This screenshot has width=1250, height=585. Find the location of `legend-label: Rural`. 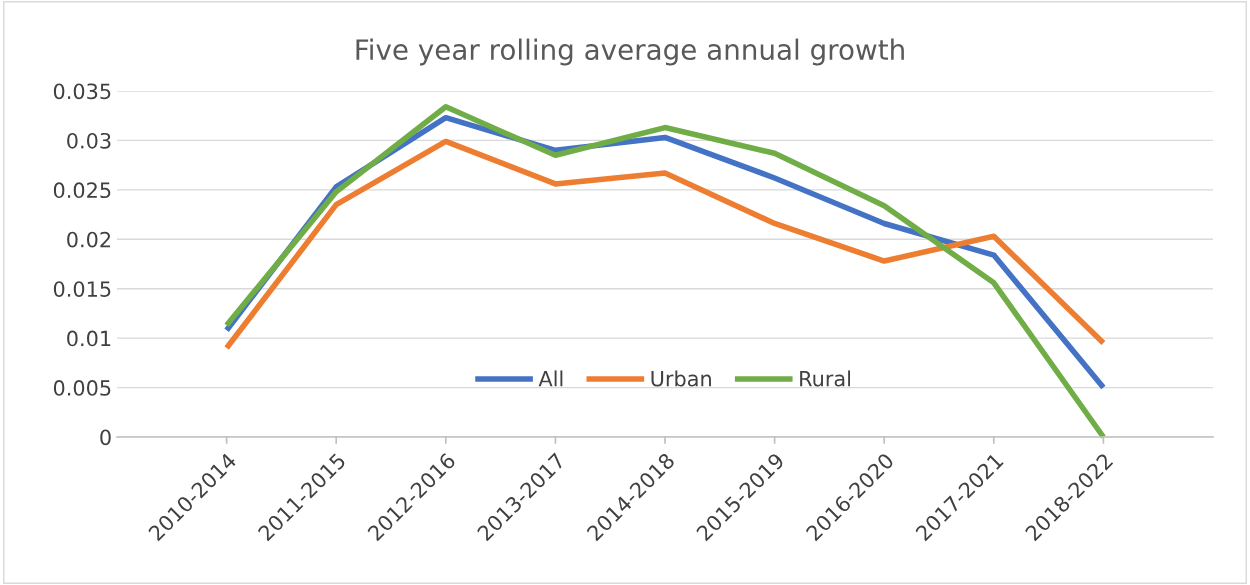

legend-label: Rural is located at coordinates (825, 378).